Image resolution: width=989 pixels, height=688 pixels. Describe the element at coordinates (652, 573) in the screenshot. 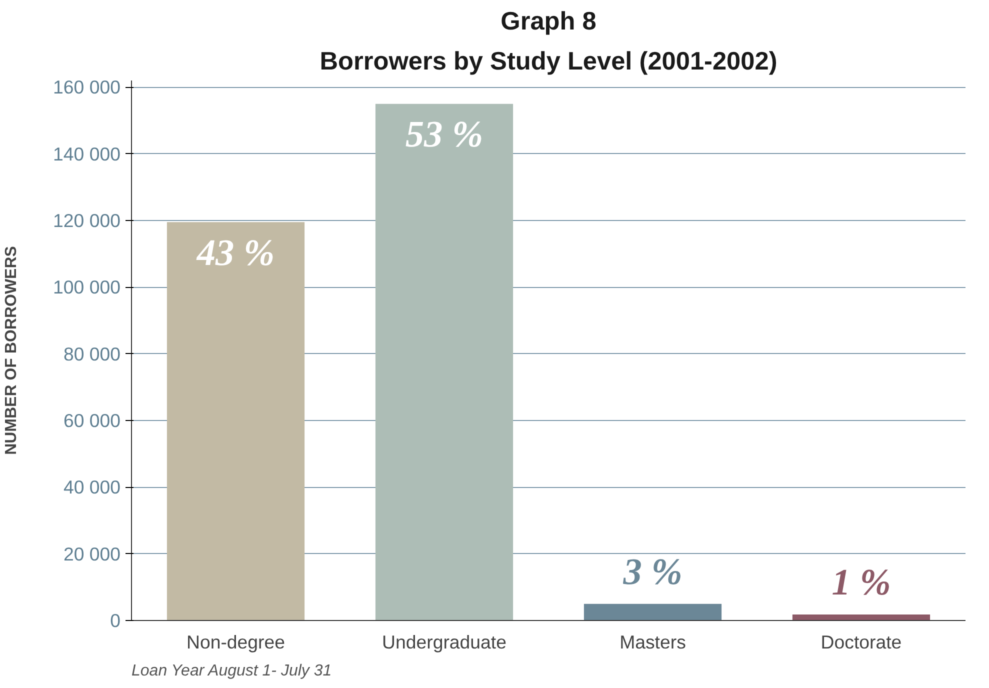

I see `annotation: 3 %` at that location.